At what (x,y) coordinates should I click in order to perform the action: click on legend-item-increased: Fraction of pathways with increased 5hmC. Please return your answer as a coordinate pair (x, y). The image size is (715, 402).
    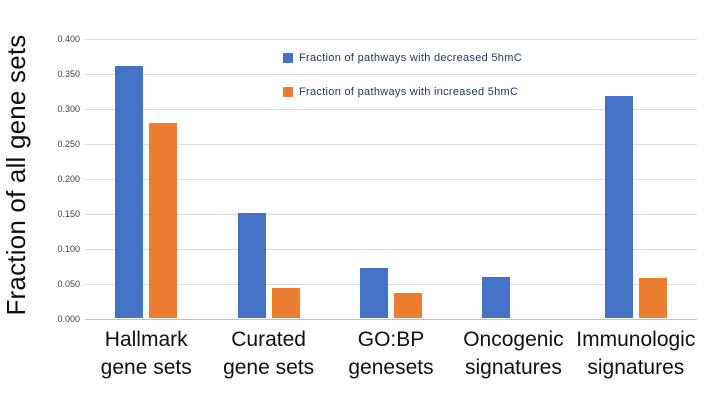
    Looking at the image, I should click on (402, 92).